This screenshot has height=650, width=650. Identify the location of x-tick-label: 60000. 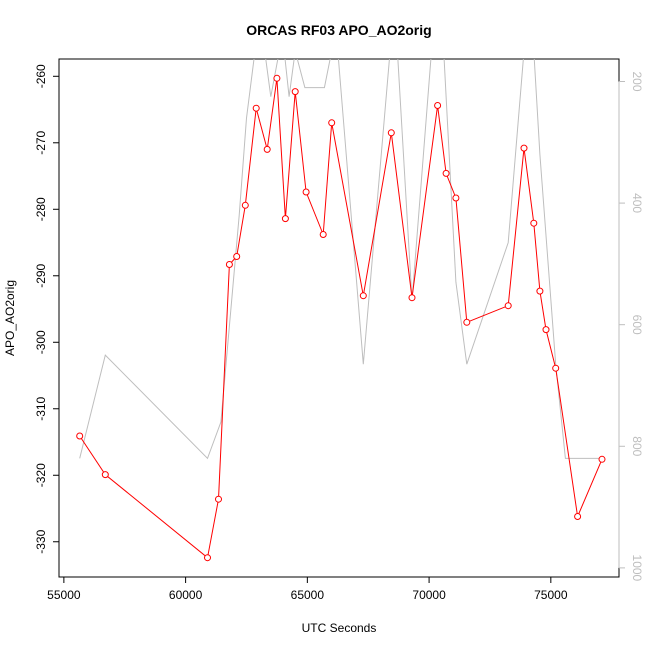
(186, 595).